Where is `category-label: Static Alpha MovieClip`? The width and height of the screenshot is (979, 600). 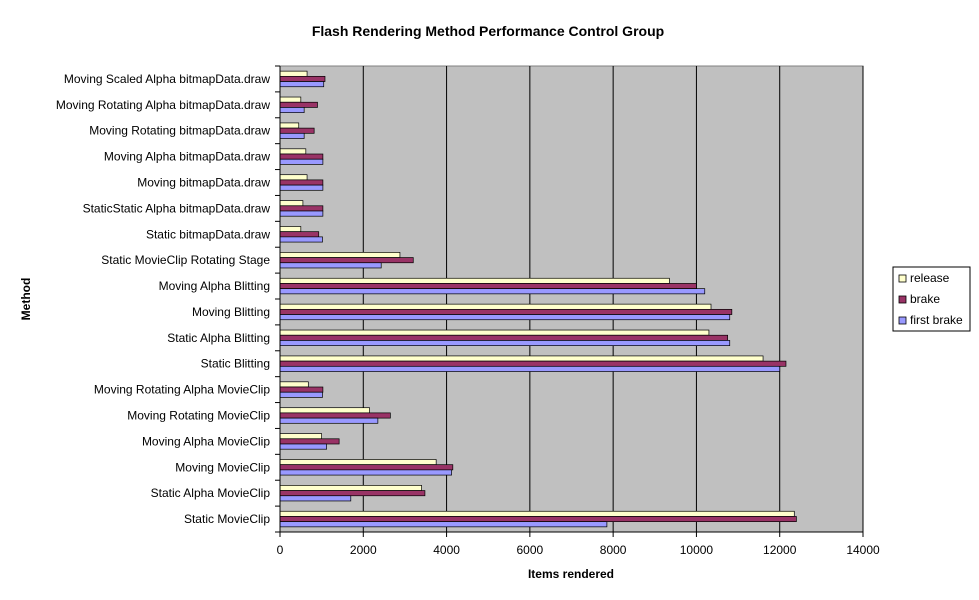
category-label: Static Alpha MovieClip is located at coordinates (211, 493).